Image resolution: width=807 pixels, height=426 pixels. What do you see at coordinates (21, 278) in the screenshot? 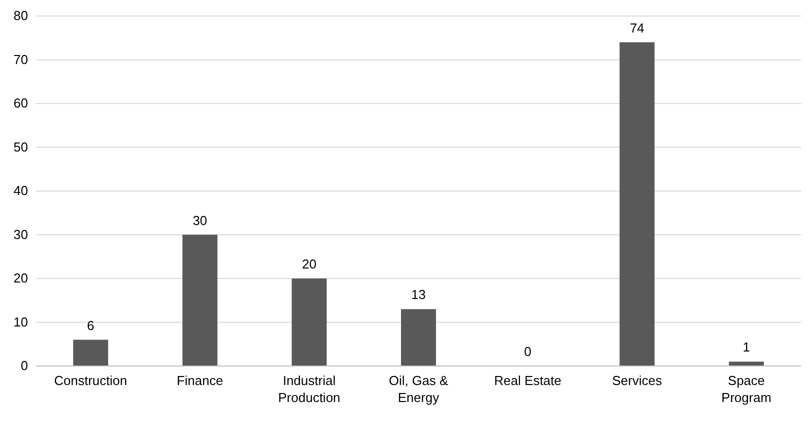
I see `y-tick-label: 20` at bounding box center [21, 278].